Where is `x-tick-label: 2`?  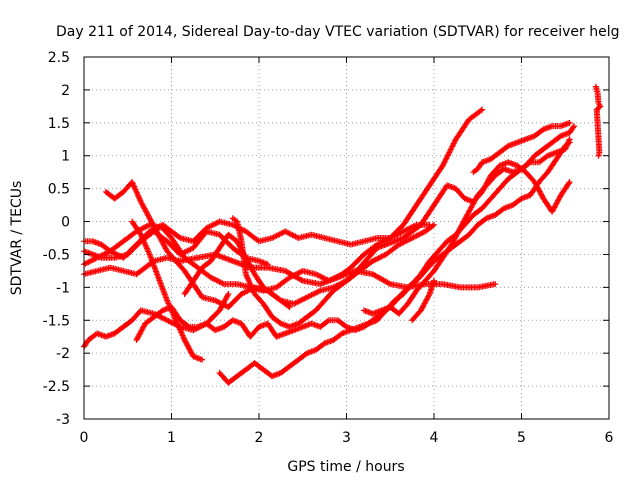
x-tick-label: 2 is located at coordinates (259, 438).